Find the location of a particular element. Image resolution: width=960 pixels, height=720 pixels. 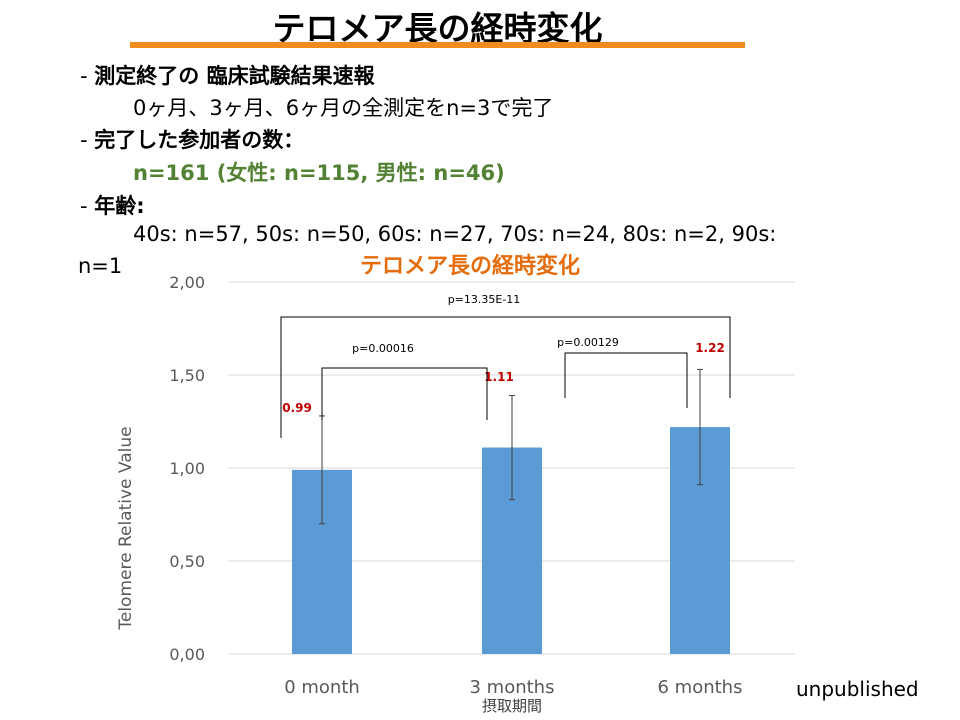

slide-title: テロメア長の経時変化 is located at coordinates (437, 28).